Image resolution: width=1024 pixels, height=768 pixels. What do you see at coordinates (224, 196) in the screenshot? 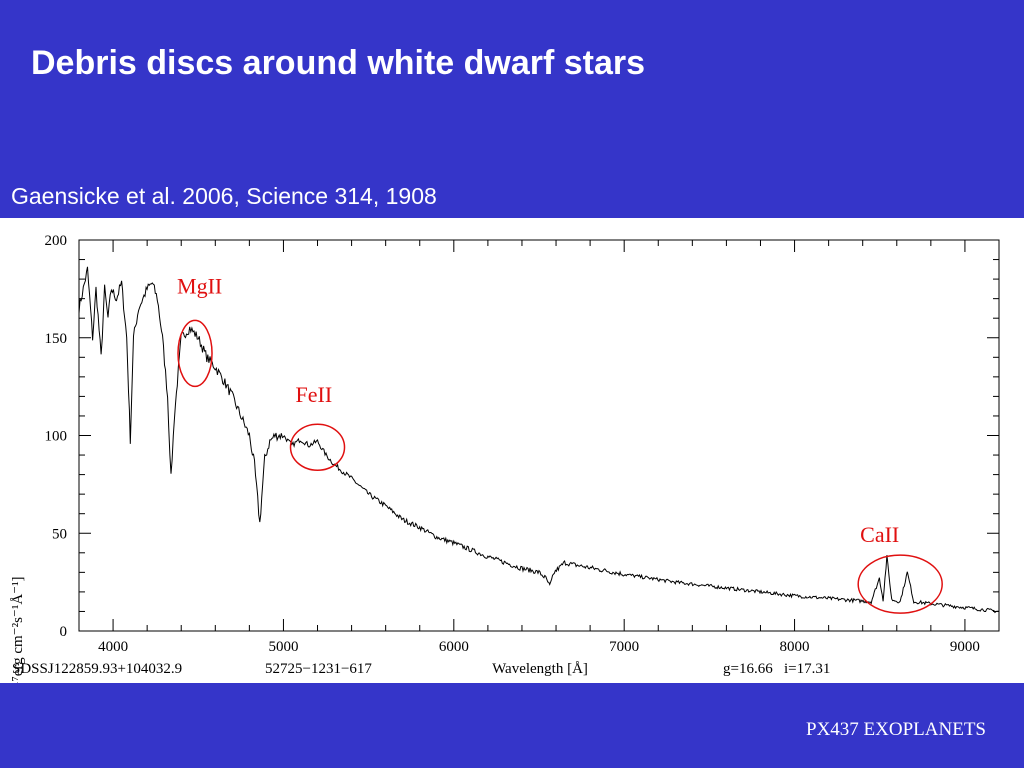
I see `citation: Gaensicke et al. 2006, Science 314, 1908` at bounding box center [224, 196].